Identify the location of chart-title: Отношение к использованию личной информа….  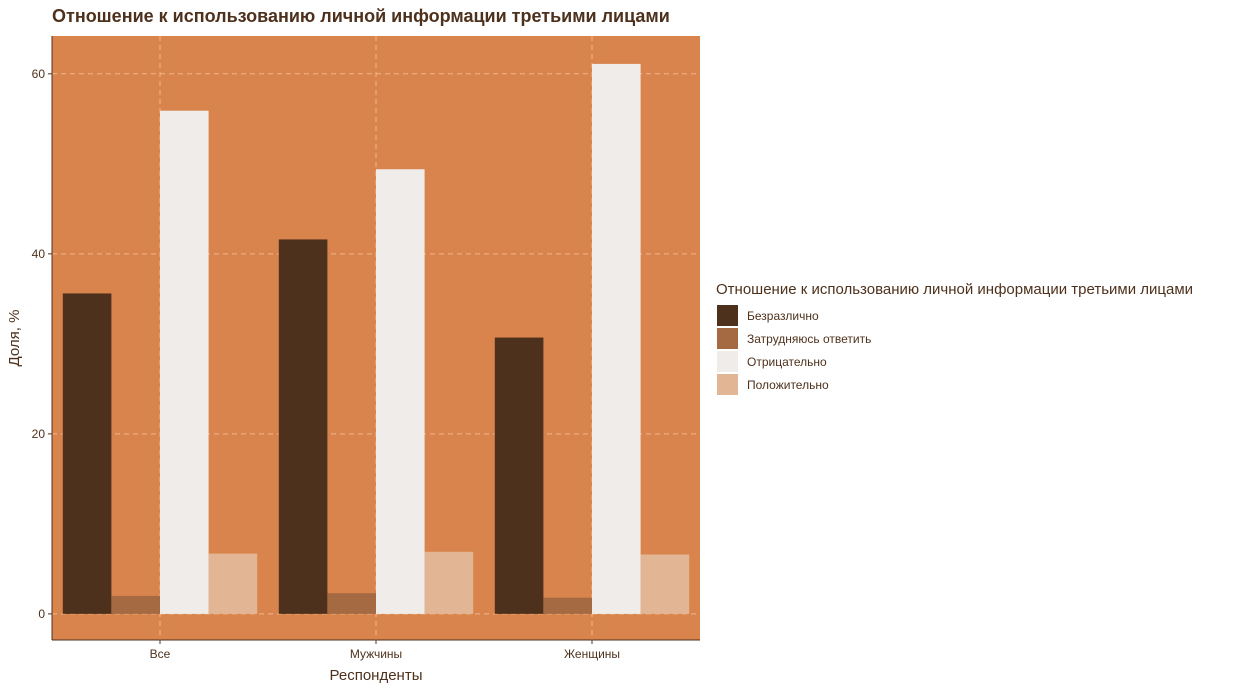
(361, 16).